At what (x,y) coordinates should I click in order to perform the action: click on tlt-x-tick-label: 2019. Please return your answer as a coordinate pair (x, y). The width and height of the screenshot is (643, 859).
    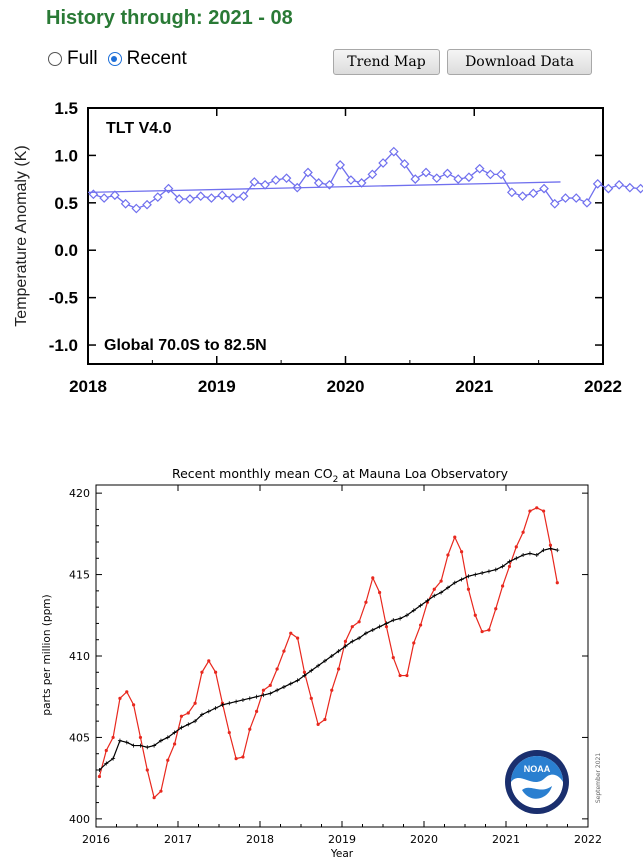
    Looking at the image, I should click on (217, 386).